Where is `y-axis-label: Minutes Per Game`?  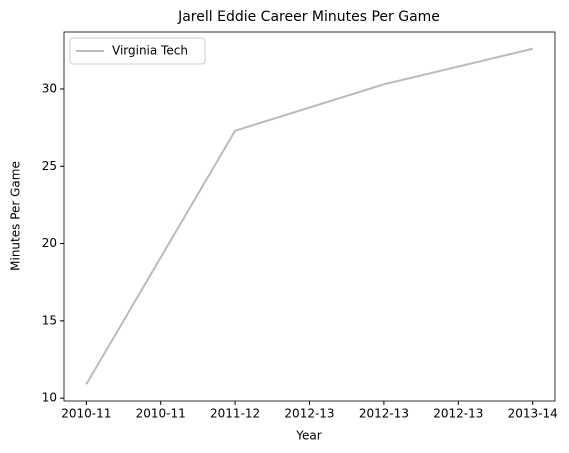
y-axis-label: Minutes Per Game is located at coordinates (16, 216).